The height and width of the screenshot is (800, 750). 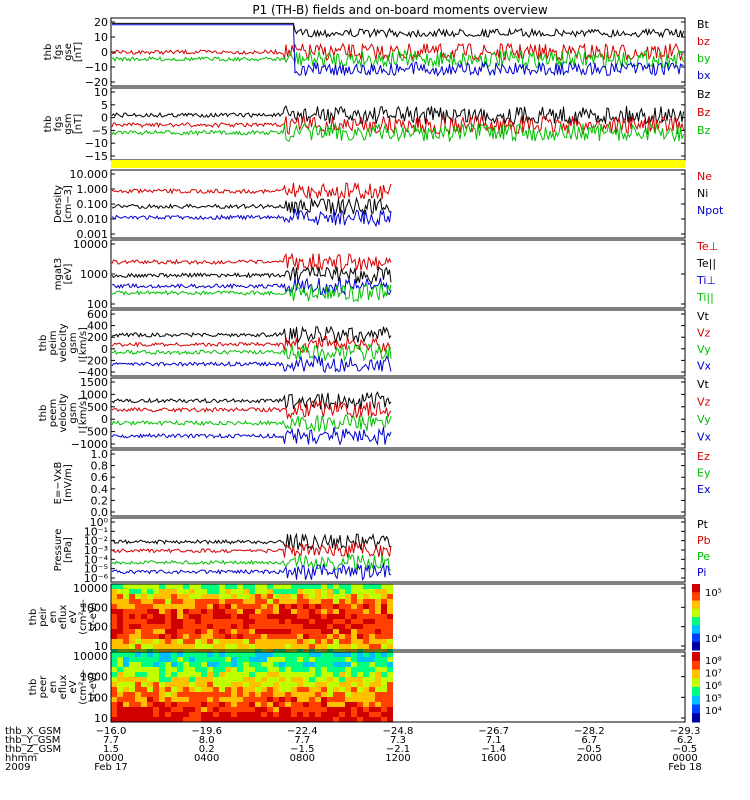 What do you see at coordinates (93, 204) in the screenshot?
I see `y-tick-label: 0.100` at bounding box center [93, 204].